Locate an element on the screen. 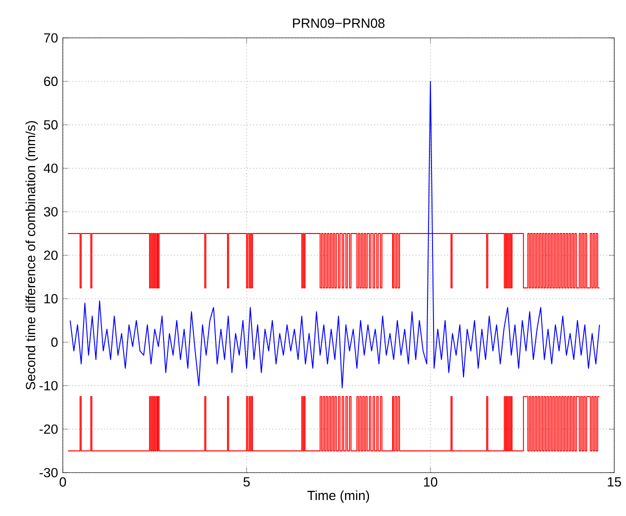 The image size is (626, 516). y-tick-label: 0 is located at coordinates (54, 343).